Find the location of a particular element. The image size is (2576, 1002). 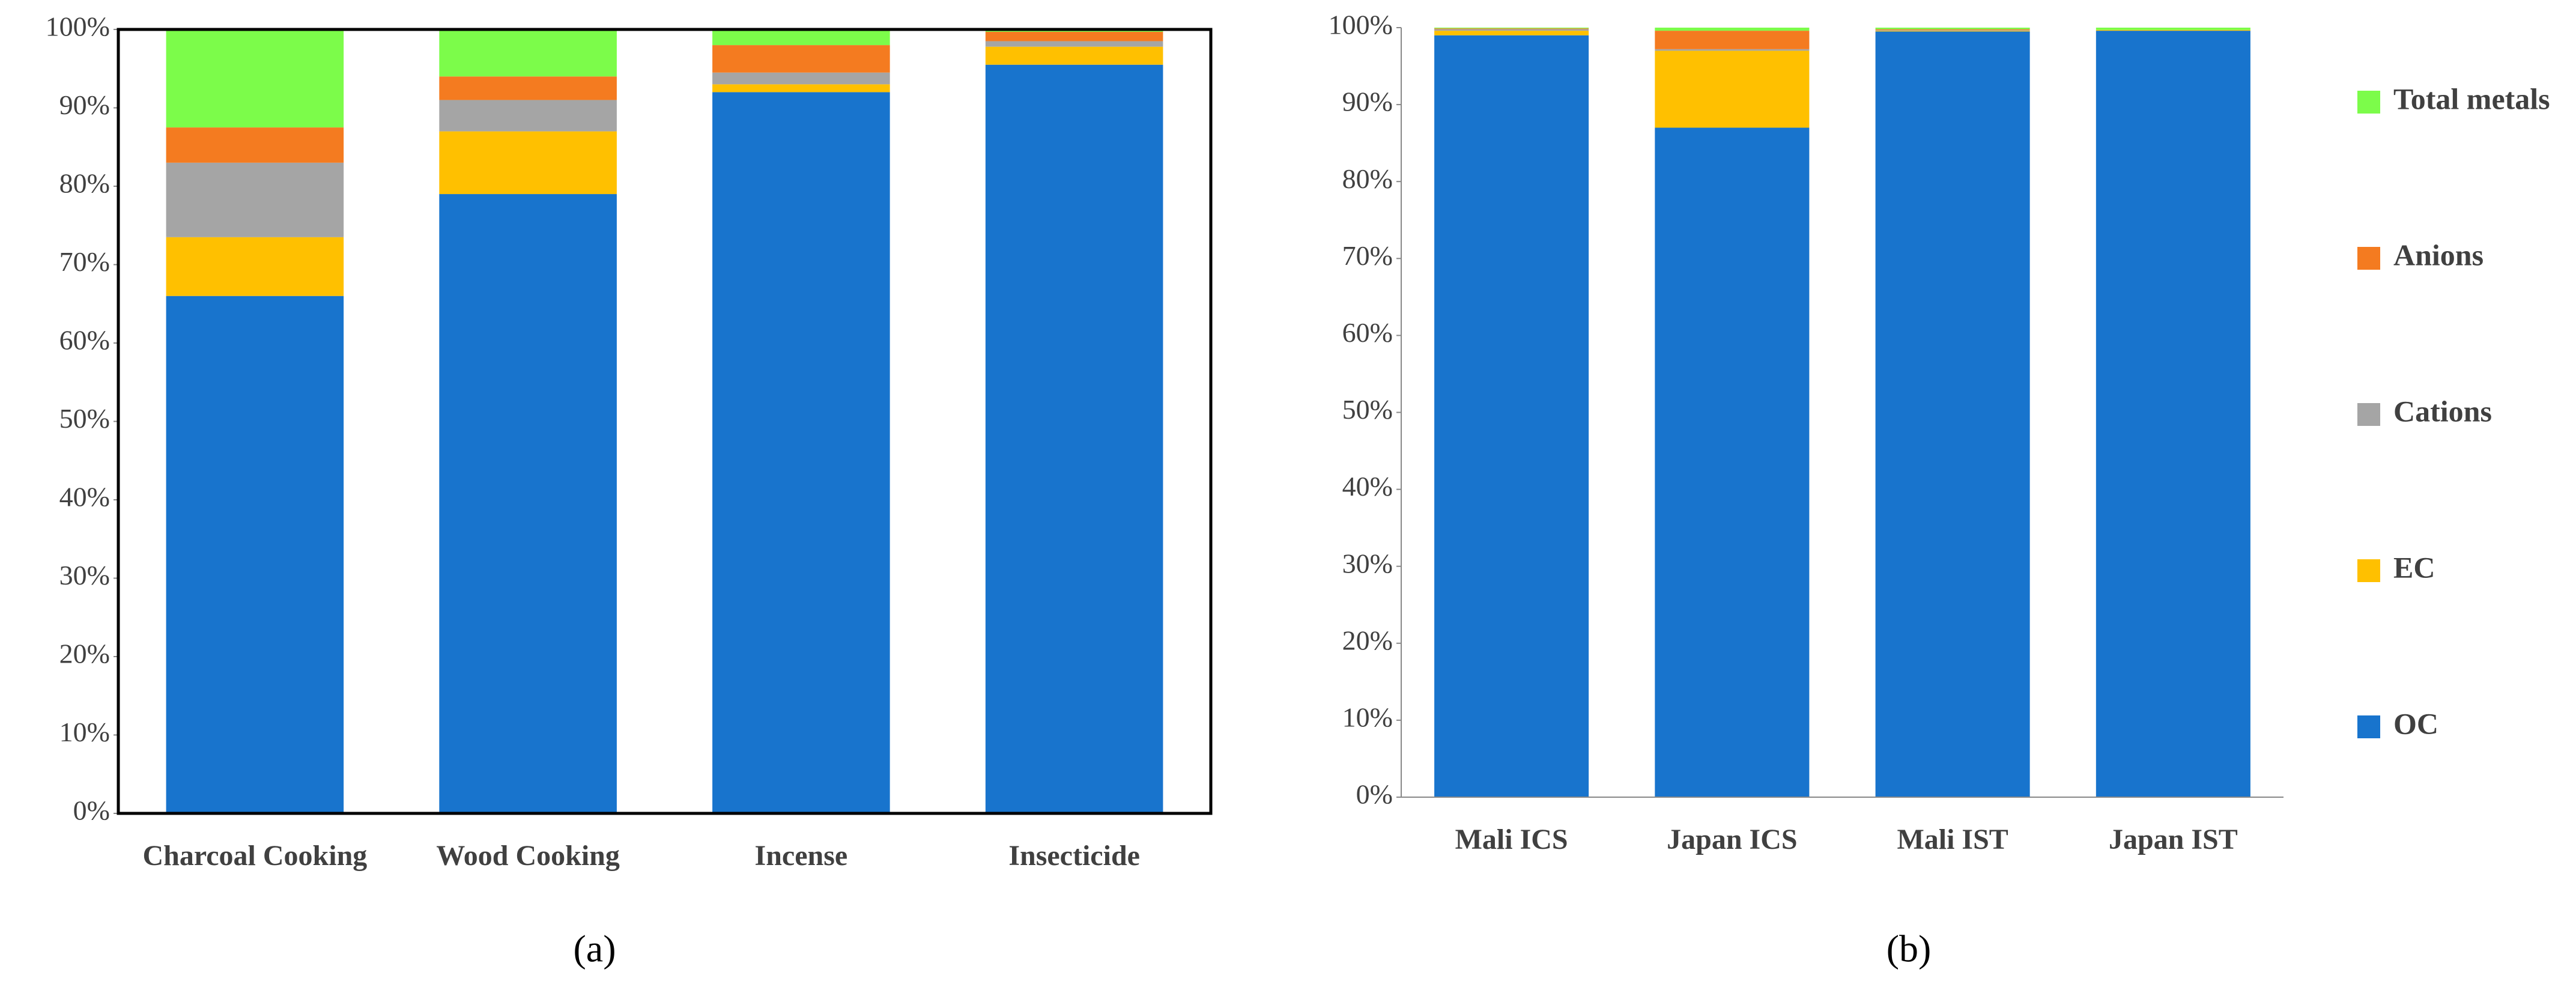

x-tick-label: Insecticide is located at coordinates (1074, 856).